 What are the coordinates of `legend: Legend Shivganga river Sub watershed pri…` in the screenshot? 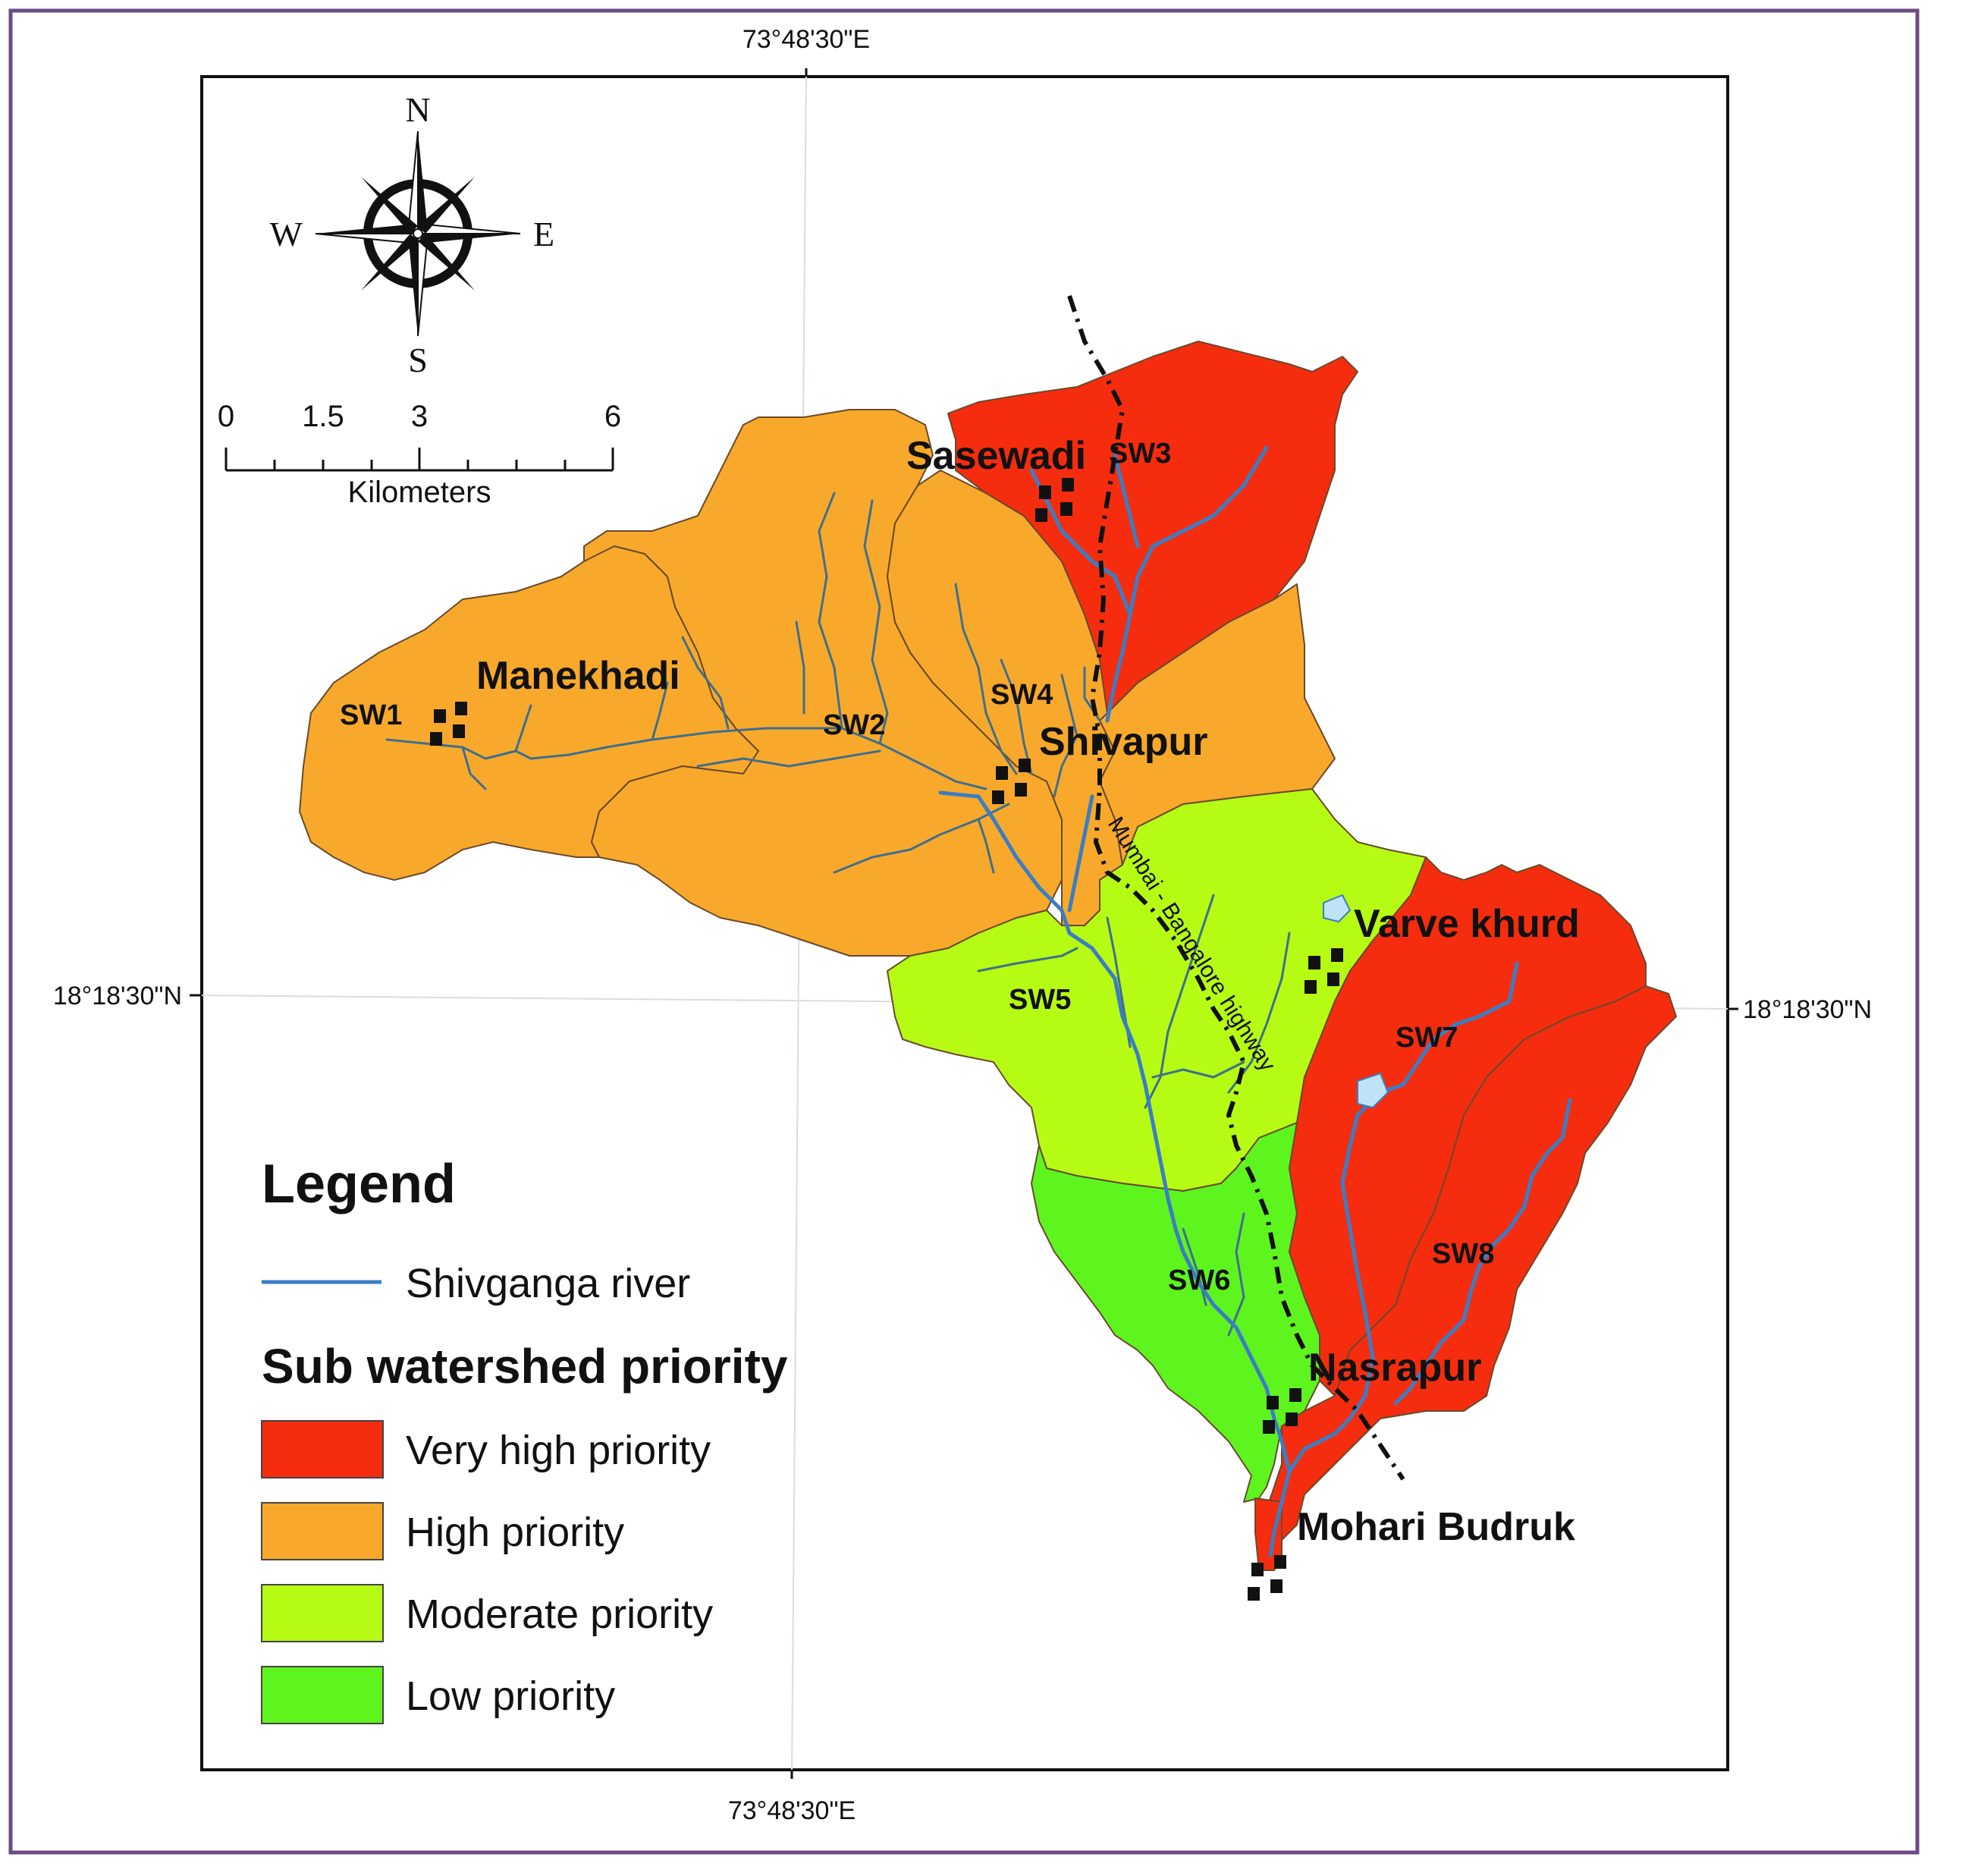 It's located at (524, 1439).